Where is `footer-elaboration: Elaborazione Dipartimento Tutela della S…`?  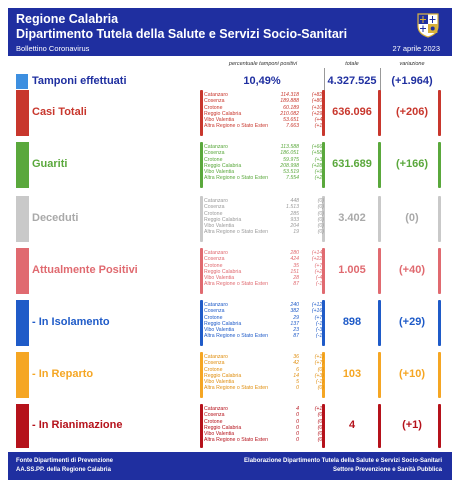 footer-elaboration: Elaborazione Dipartimento Tutela della S… is located at coordinates (343, 461).